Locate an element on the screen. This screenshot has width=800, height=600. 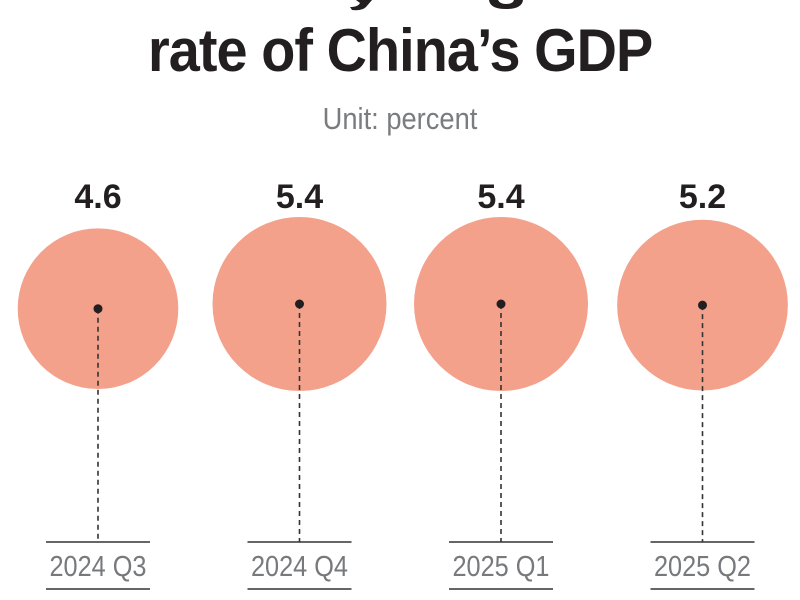
value-label: 5.2 is located at coordinates (702, 197).